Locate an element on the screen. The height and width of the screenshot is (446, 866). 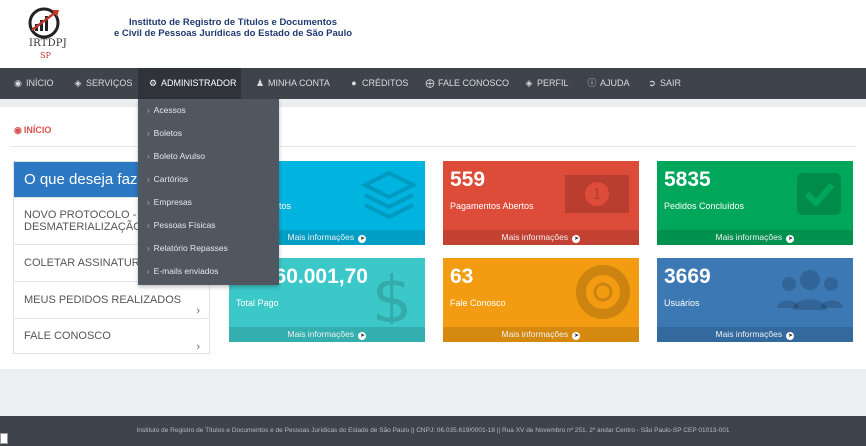
irtdpj-logo is located at coordinates (46, 34).